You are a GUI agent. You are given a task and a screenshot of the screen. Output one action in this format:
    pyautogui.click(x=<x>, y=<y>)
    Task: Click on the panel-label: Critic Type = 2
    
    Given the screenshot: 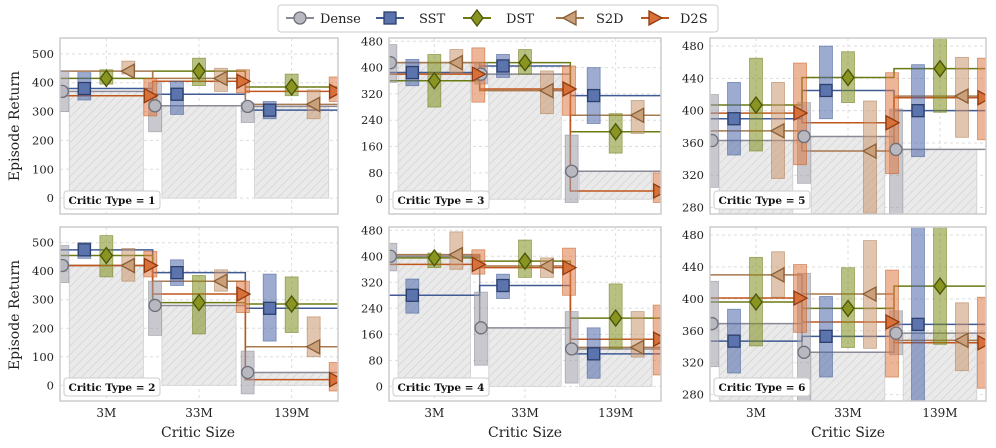 What is the action you would take?
    pyautogui.click(x=112, y=388)
    